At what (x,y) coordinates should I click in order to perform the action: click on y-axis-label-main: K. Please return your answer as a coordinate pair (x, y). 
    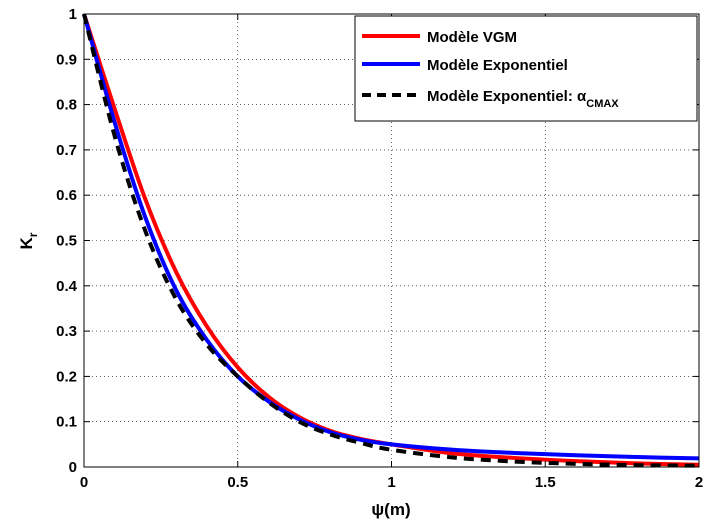
    Looking at the image, I should click on (26, 242).